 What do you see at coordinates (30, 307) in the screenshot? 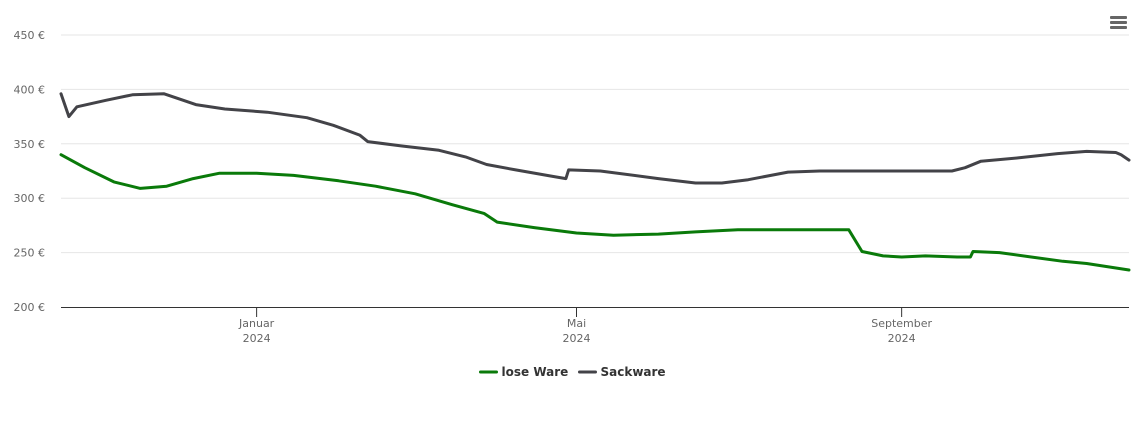
I see `y-tick-label: 200 €` at bounding box center [30, 307].